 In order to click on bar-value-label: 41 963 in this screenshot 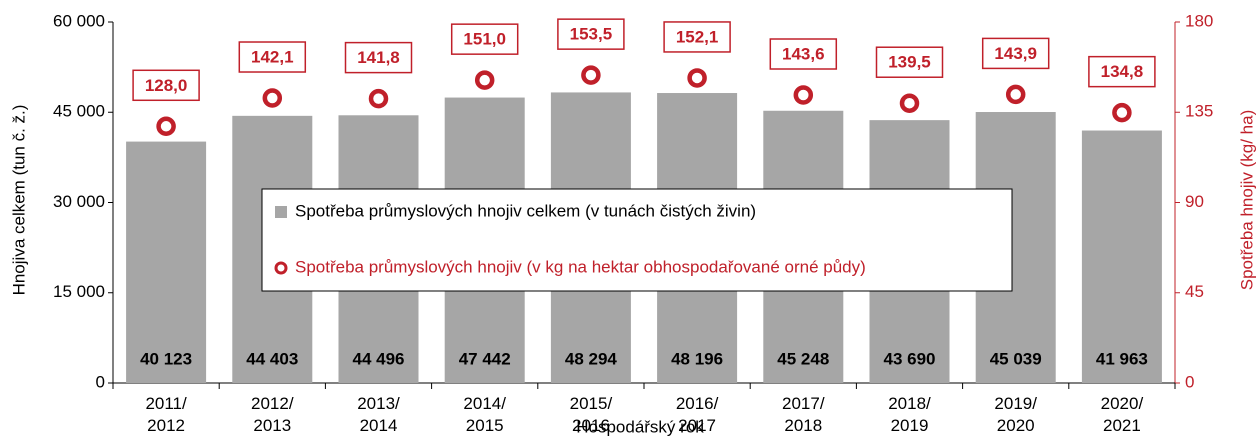, I will do `click(1122, 358)`.